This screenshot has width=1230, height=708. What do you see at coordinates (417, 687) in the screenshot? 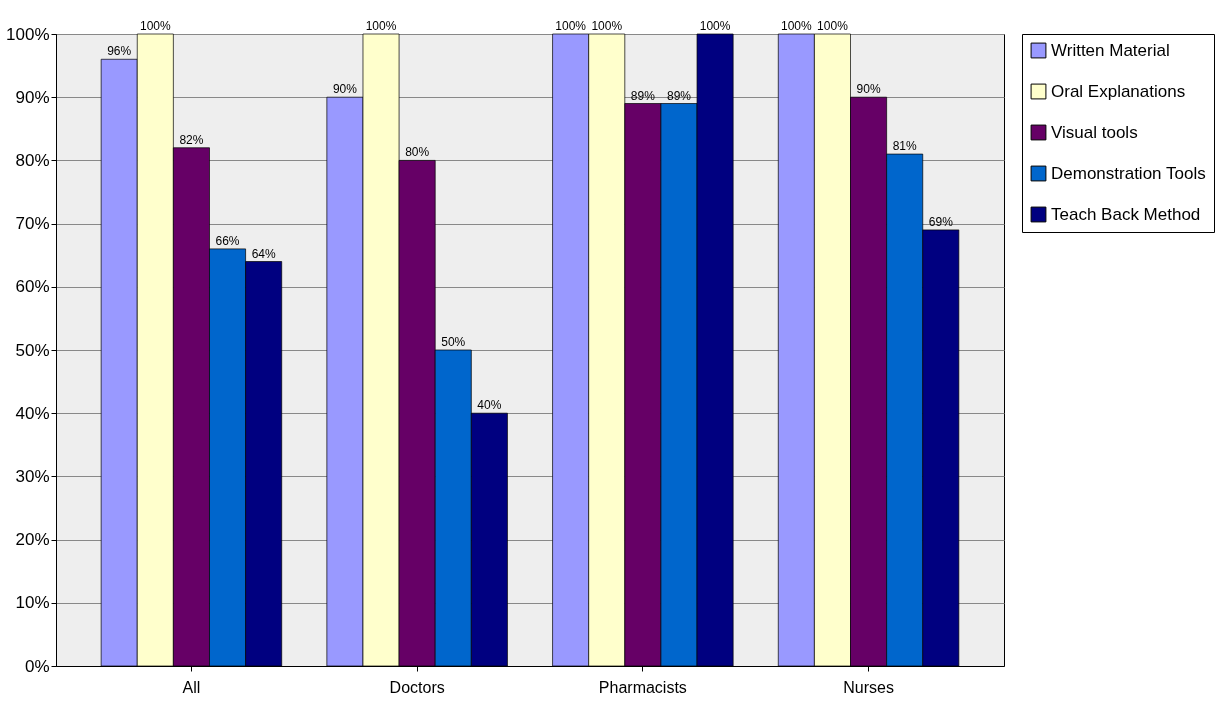
I see `x-tick-label: Doctors` at bounding box center [417, 687].